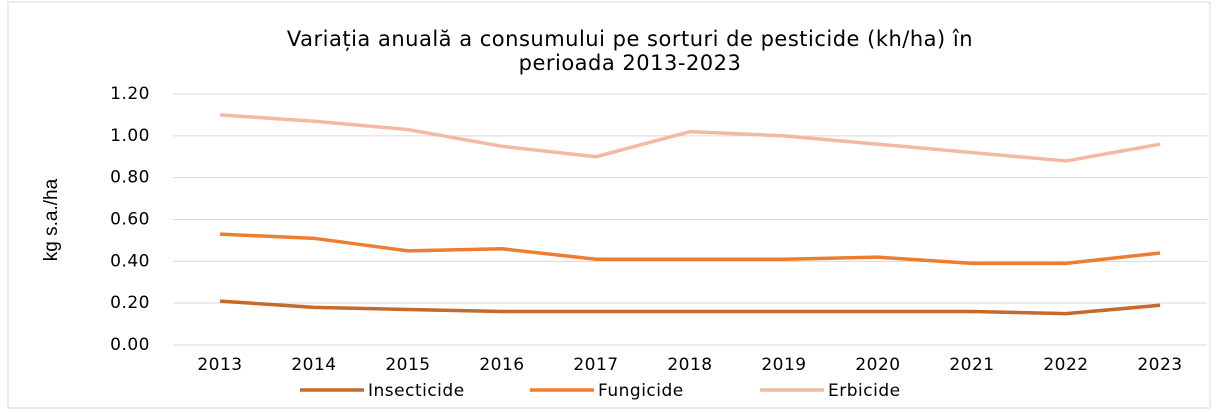  I want to click on x-tick-label: 2021, so click(971, 365).